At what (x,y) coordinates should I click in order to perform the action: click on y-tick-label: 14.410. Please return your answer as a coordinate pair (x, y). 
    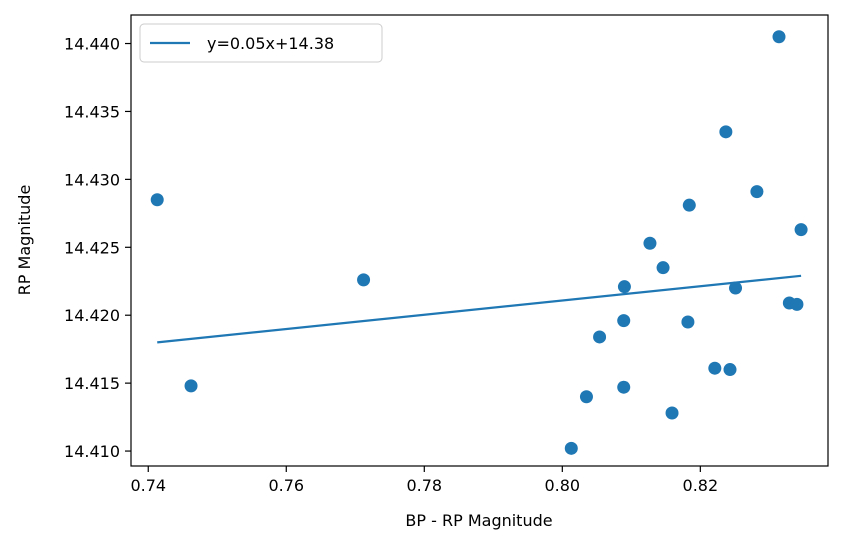
    Looking at the image, I should click on (92, 451).